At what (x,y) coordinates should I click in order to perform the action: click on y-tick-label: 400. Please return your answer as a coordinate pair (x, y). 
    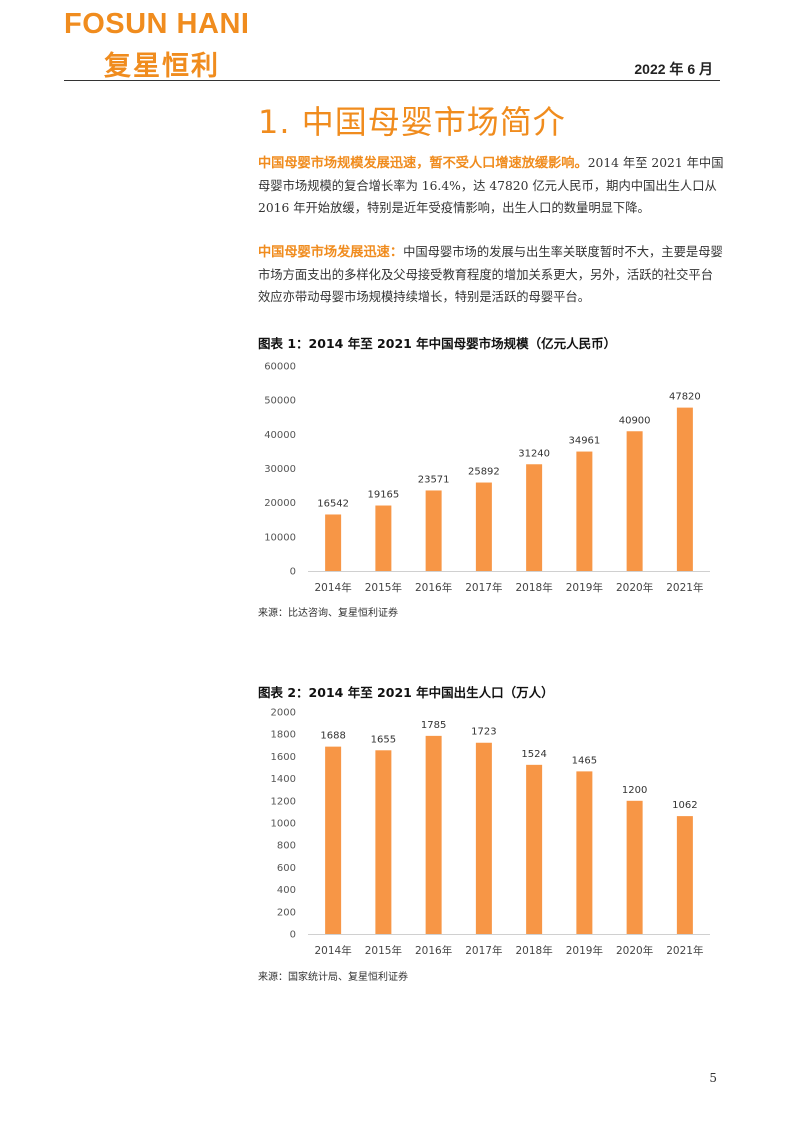
    Looking at the image, I should click on (286, 890).